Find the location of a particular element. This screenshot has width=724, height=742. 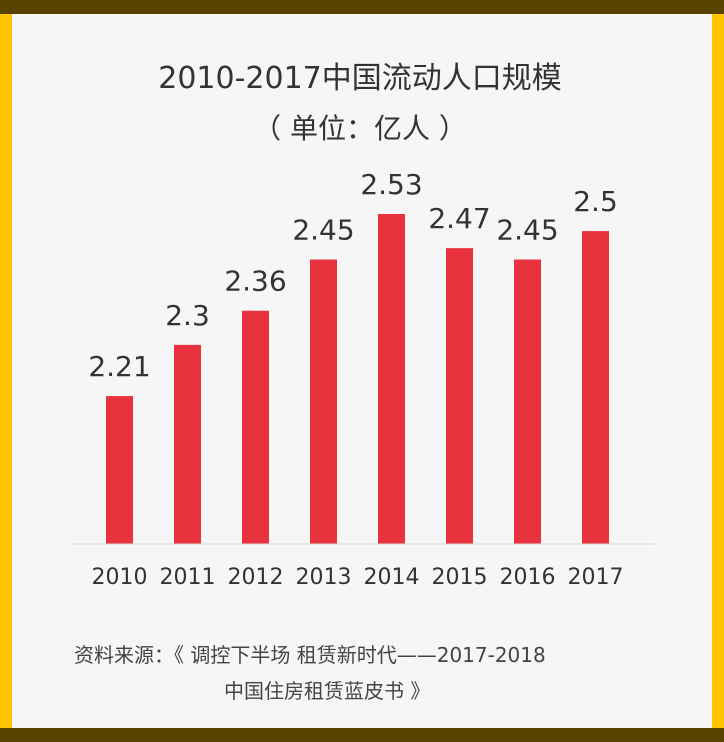

source-line-1: 资料来源：《 调控下半场 租赁新时代——2017-2018 is located at coordinates (310, 655).